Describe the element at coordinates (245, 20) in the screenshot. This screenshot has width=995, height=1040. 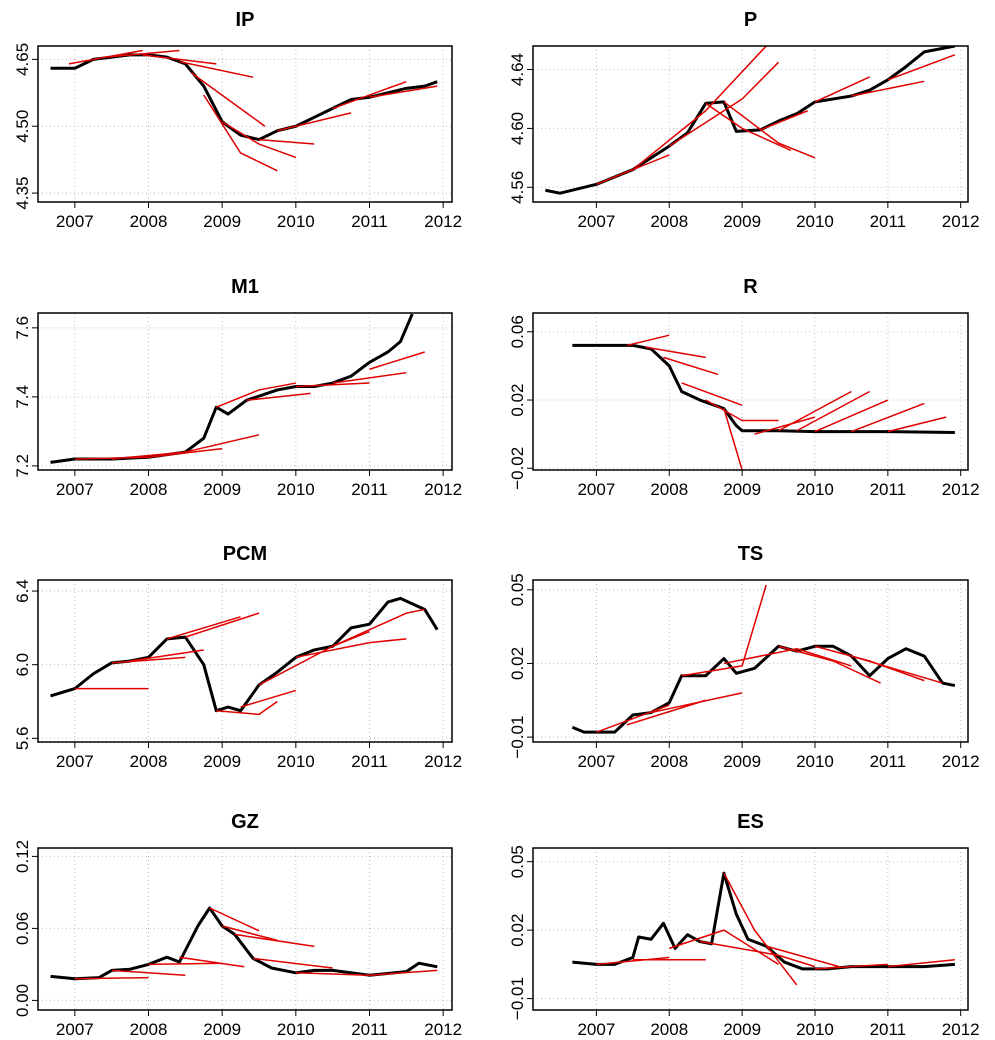
I see `chart-title: IP` at that location.